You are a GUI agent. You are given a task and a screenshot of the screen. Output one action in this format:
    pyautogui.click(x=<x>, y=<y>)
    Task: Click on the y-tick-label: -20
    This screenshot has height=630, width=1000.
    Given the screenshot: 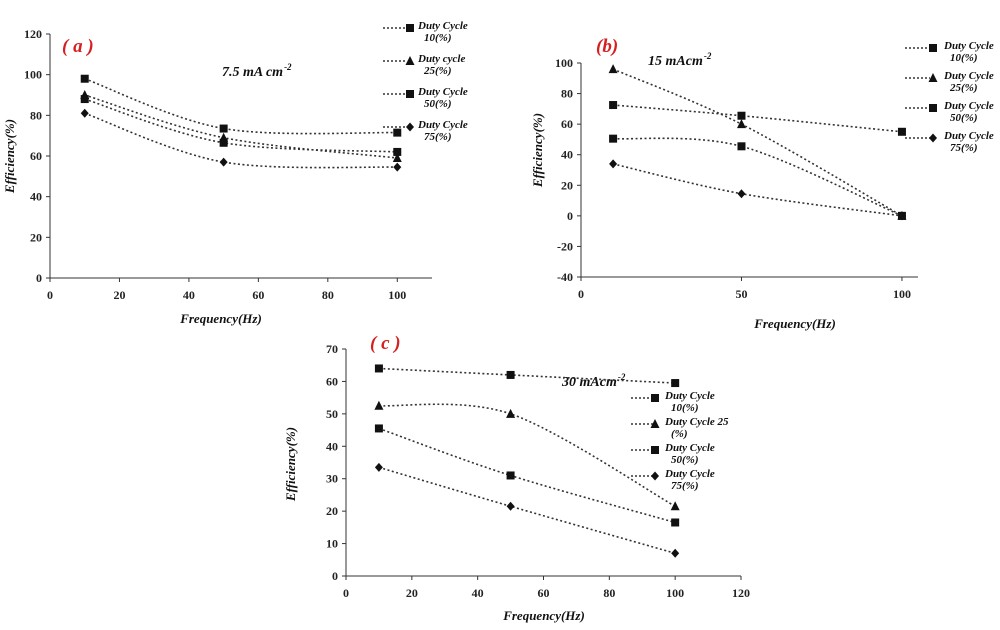 What is the action you would take?
    pyautogui.click(x=565, y=246)
    